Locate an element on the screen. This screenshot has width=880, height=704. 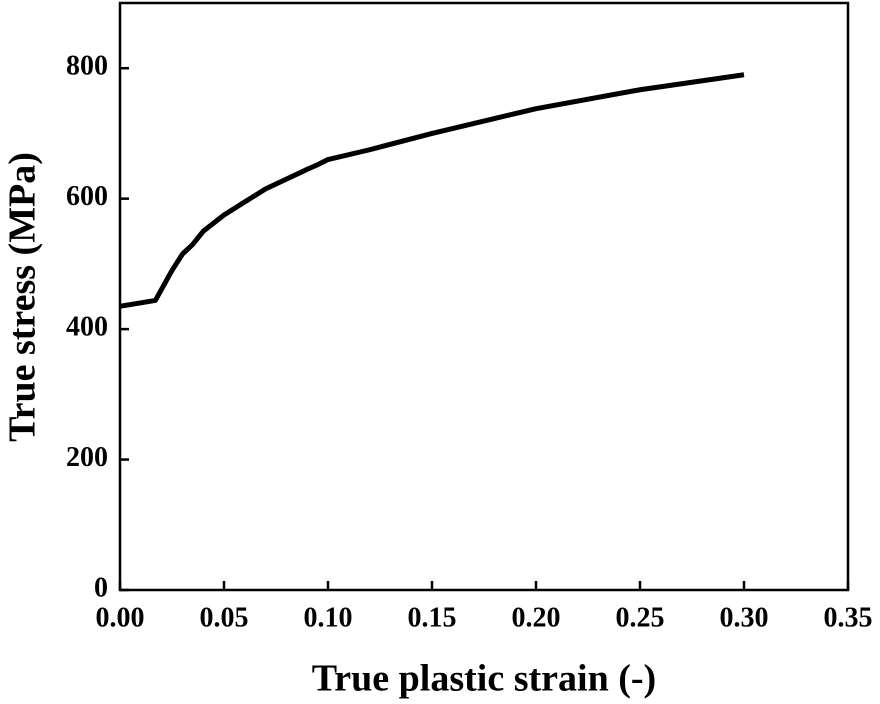
y-tick-label: 200 is located at coordinates (87, 457).